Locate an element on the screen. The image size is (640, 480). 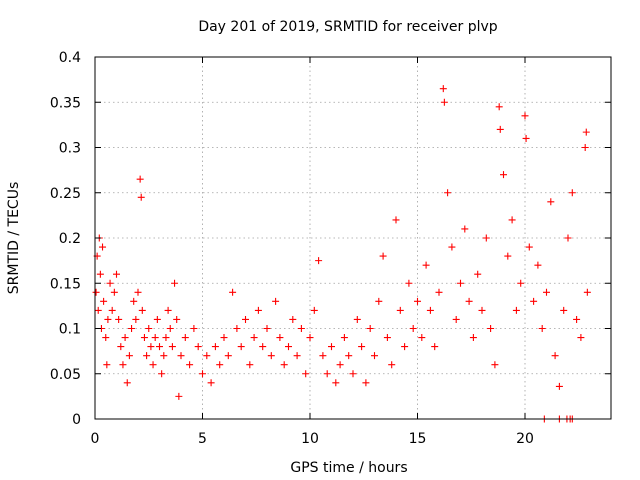
y-tick-label: 0.1 is located at coordinates (70, 330).